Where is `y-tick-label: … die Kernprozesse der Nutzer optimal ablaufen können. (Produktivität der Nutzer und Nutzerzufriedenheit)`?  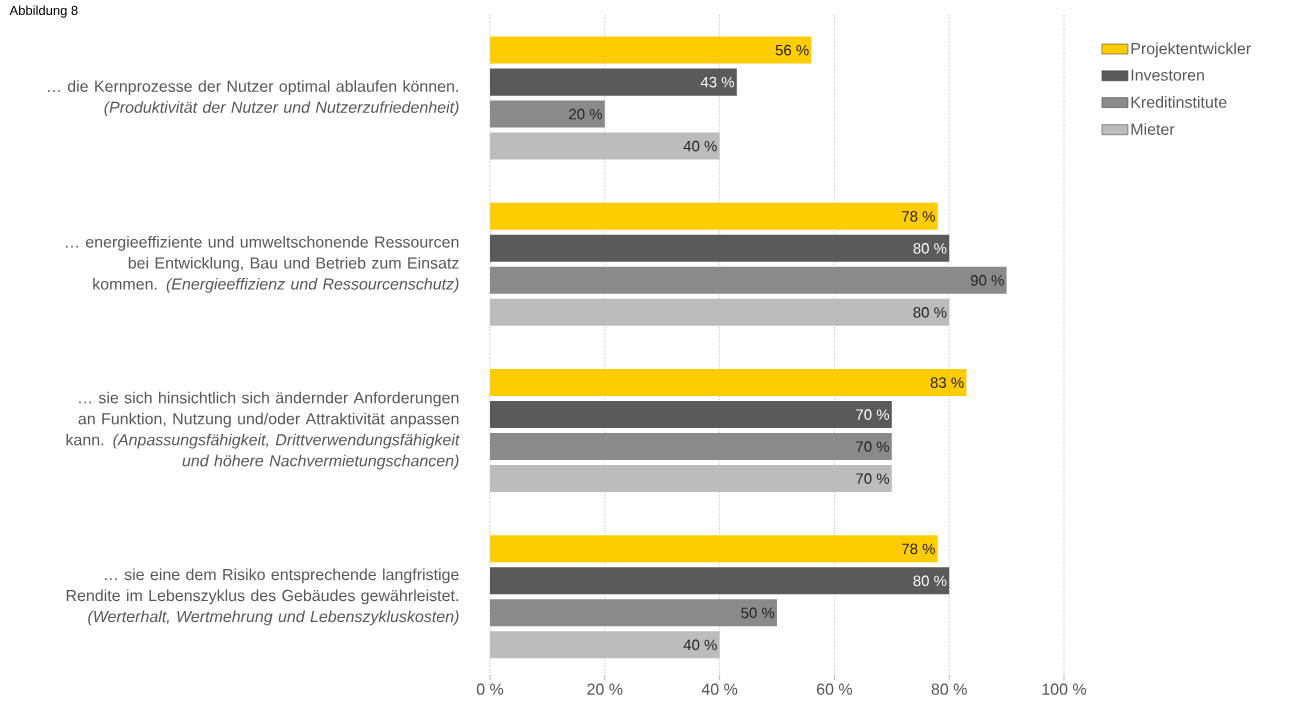 y-tick-label: … die Kernprozesse der Nutzer optimal ablaufen können. (Produktivität der Nutzer und Nutzerzufriedenheit) is located at coordinates (253, 98).